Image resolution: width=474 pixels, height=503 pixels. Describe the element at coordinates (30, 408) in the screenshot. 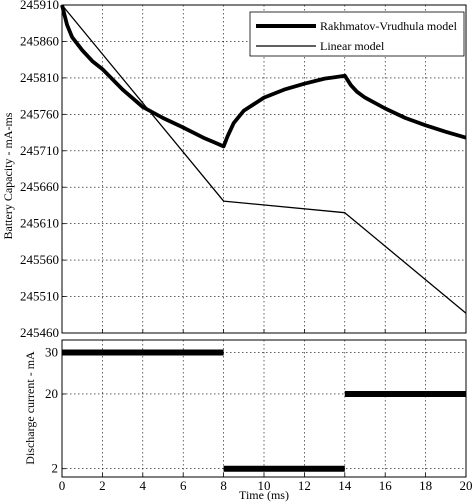

I see `current-y-axis-label: Discharge current - mA` at that location.